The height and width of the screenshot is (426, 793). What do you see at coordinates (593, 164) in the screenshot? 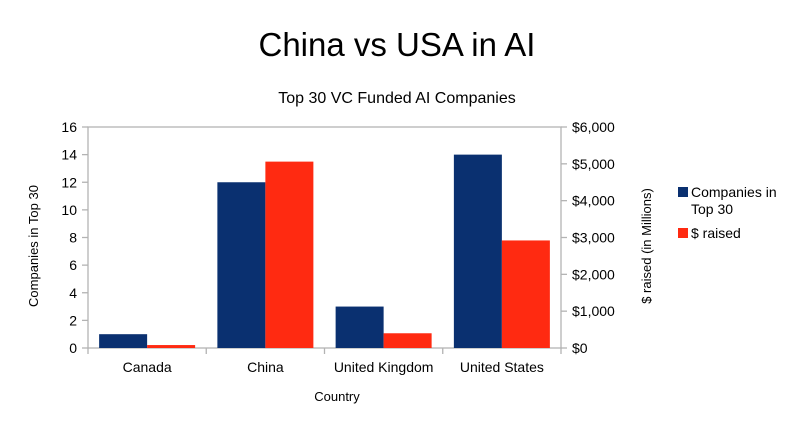
I see `right-tick-label: $5,000` at bounding box center [593, 164].